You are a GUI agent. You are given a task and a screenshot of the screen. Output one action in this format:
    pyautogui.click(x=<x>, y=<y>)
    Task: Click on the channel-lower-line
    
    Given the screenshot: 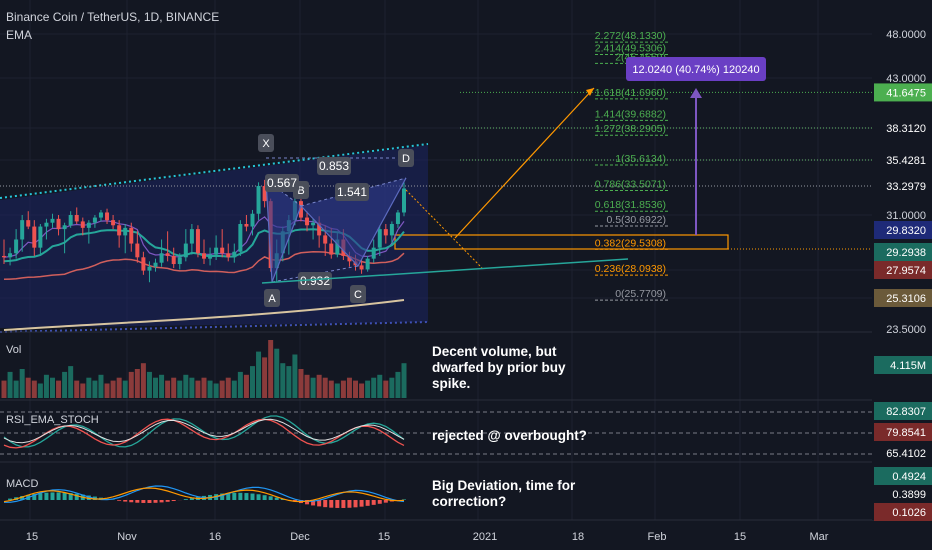 What is the action you would take?
    pyautogui.click(x=214, y=327)
    